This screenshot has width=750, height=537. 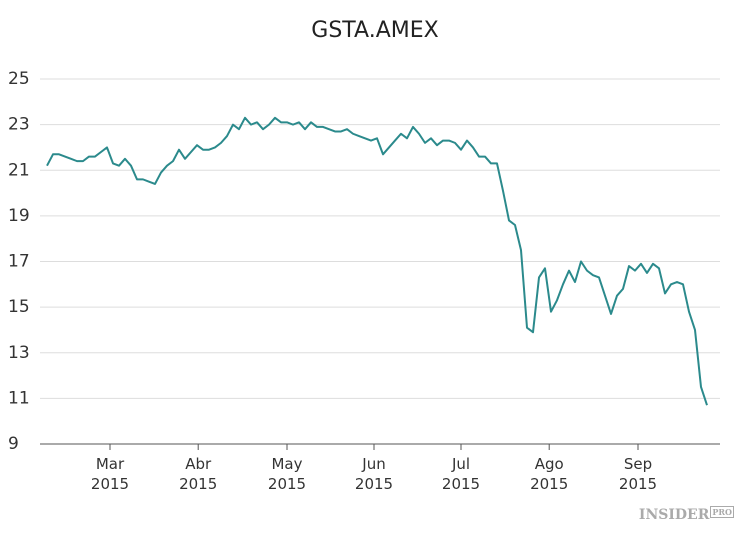 What do you see at coordinates (19, 262) in the screenshot?
I see `y-tick-label: 17` at bounding box center [19, 262].